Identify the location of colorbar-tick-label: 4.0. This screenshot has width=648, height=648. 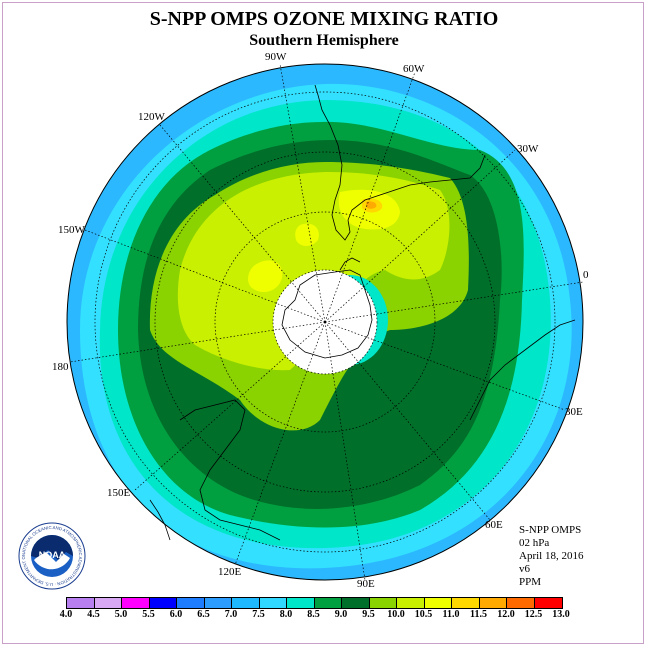
(66, 614).